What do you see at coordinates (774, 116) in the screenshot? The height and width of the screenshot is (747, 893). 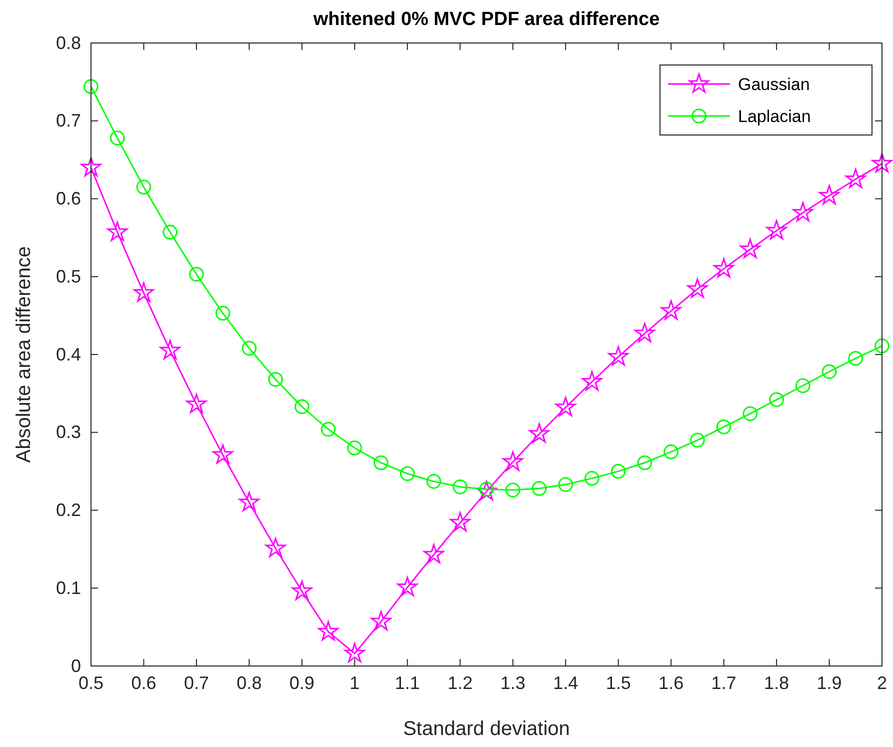 I see `legend-label: Laplacian` at bounding box center [774, 116].